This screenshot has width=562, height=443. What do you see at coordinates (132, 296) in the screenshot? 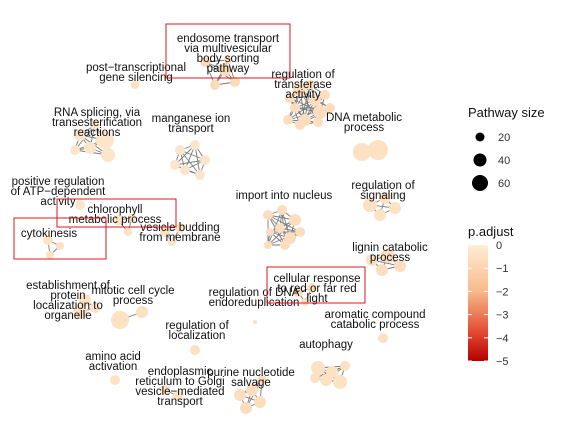
I see `cluster-label: mitotic cell cycle process` at bounding box center [132, 296].